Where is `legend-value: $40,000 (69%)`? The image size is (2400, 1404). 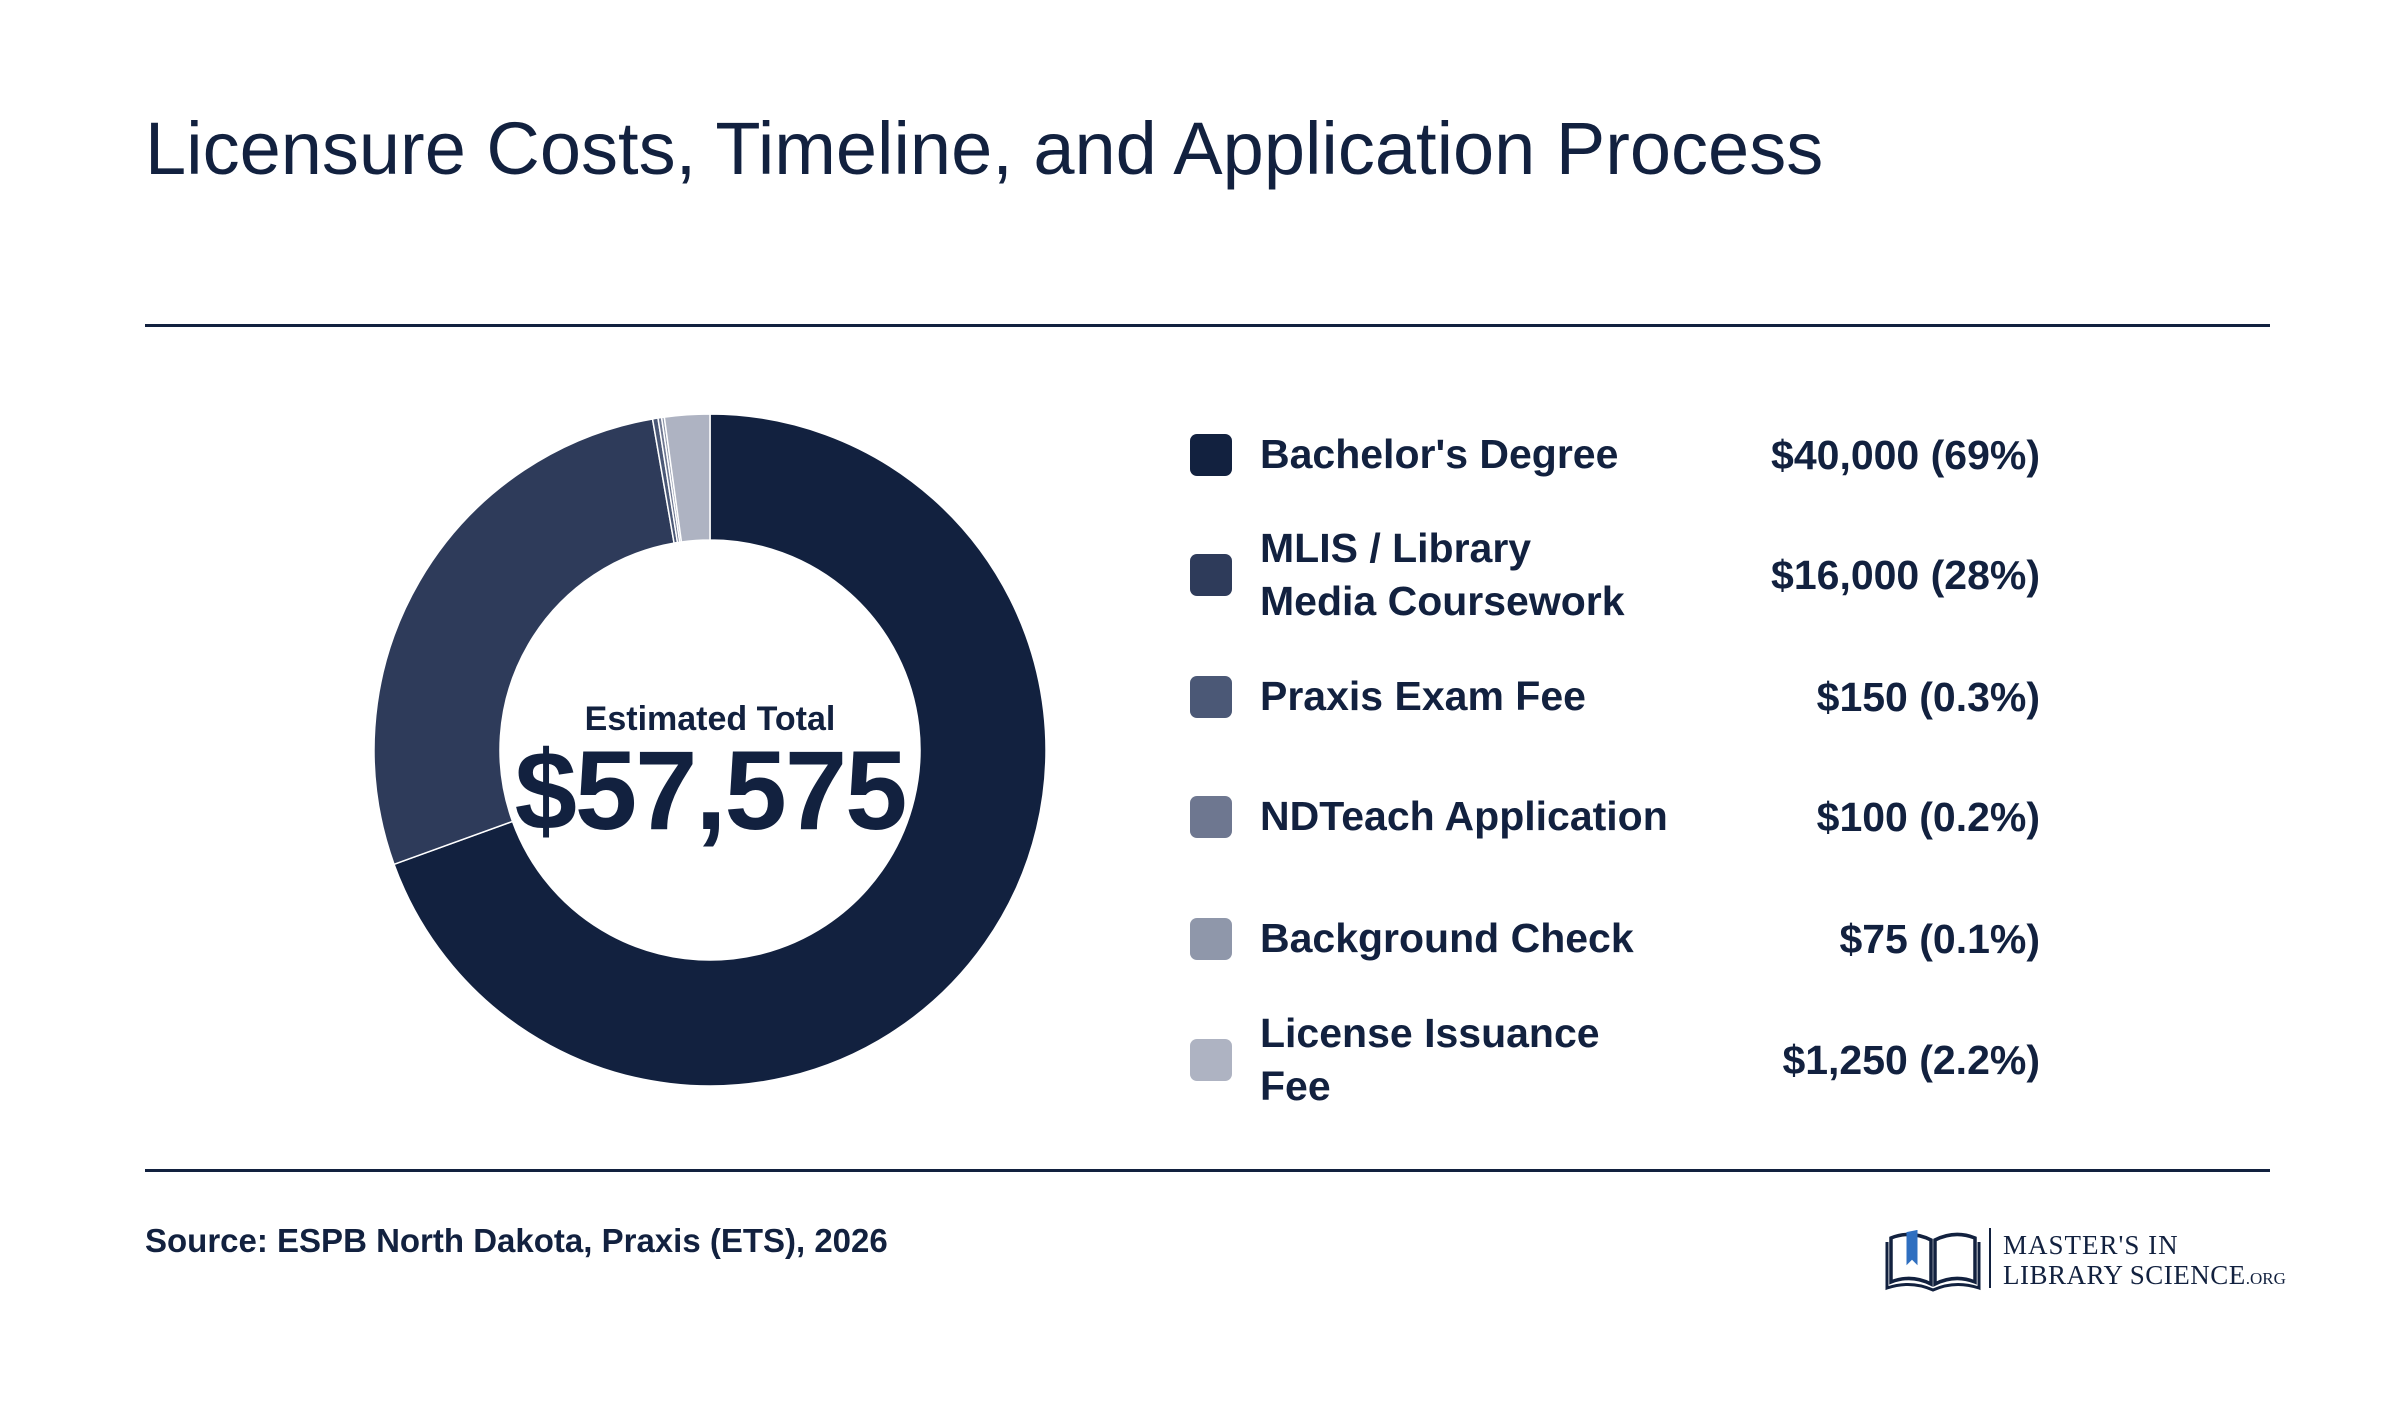 legend-value: $40,000 (69%) is located at coordinates (1905, 454).